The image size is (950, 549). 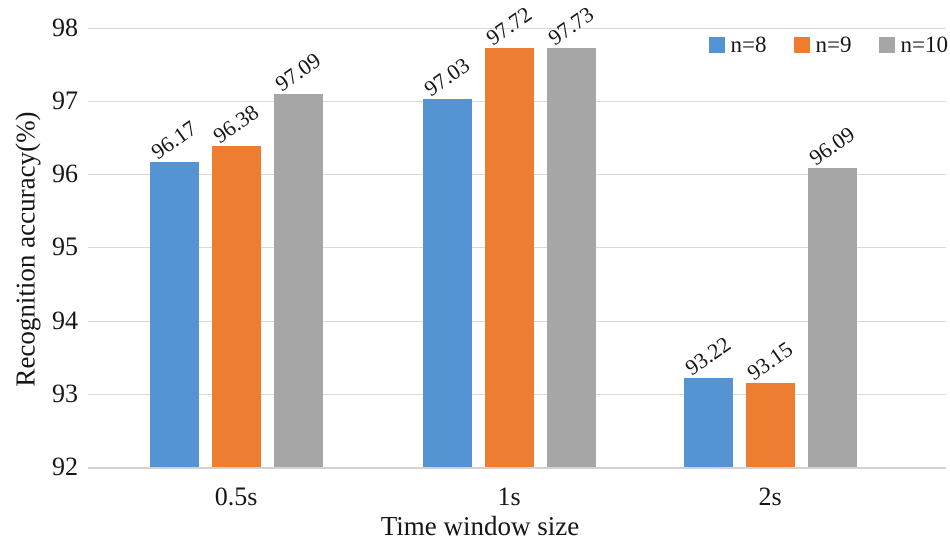 I want to click on y-tick-label-92: 92, so click(x=65, y=466).